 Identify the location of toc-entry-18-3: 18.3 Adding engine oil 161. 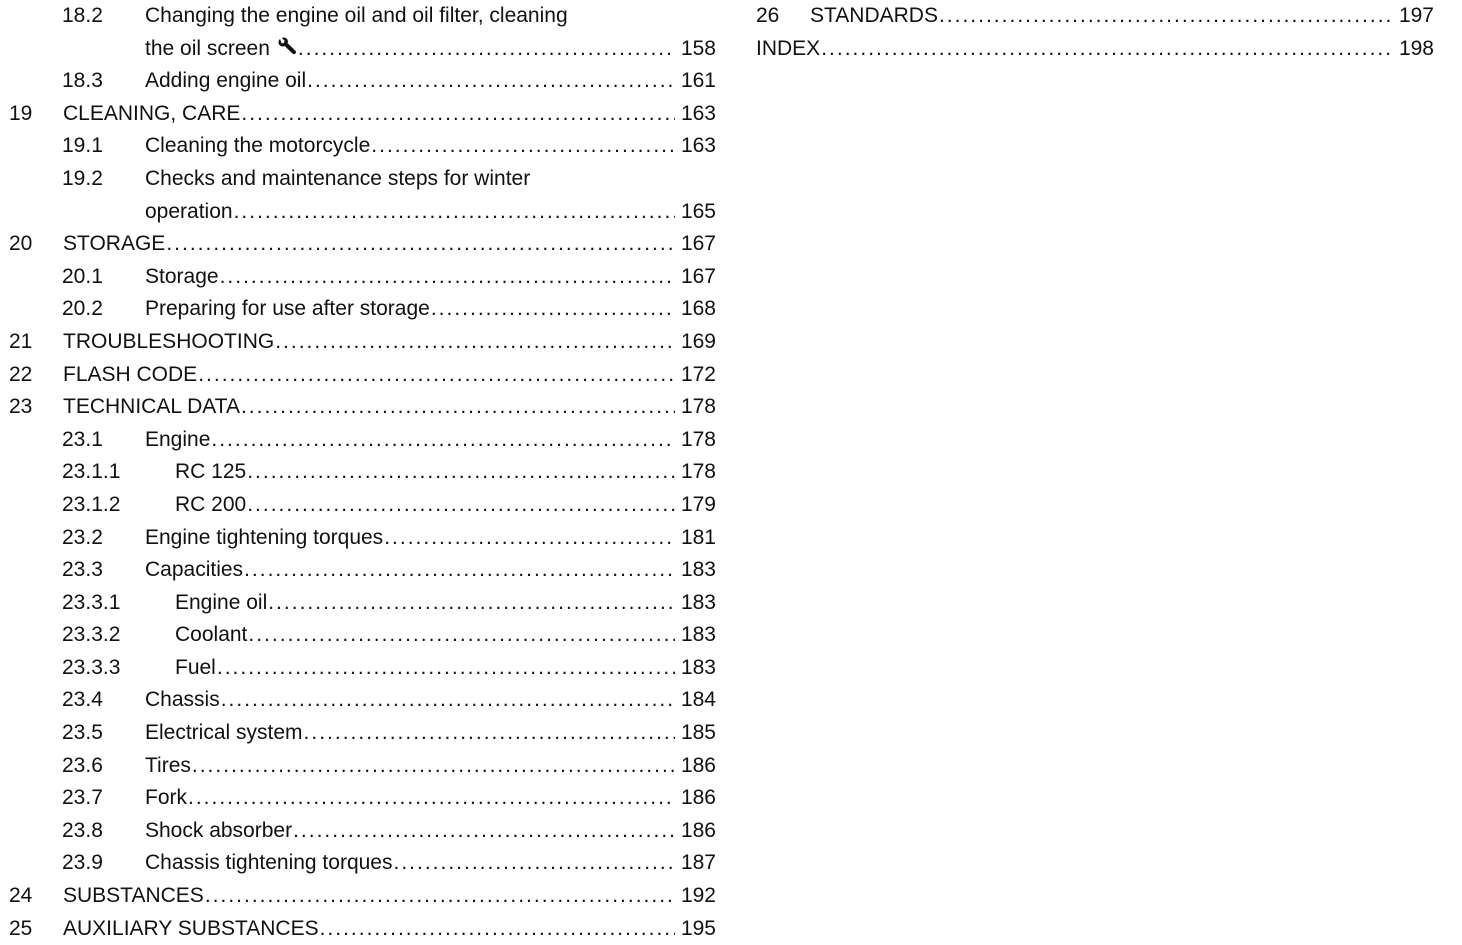
(358, 81).